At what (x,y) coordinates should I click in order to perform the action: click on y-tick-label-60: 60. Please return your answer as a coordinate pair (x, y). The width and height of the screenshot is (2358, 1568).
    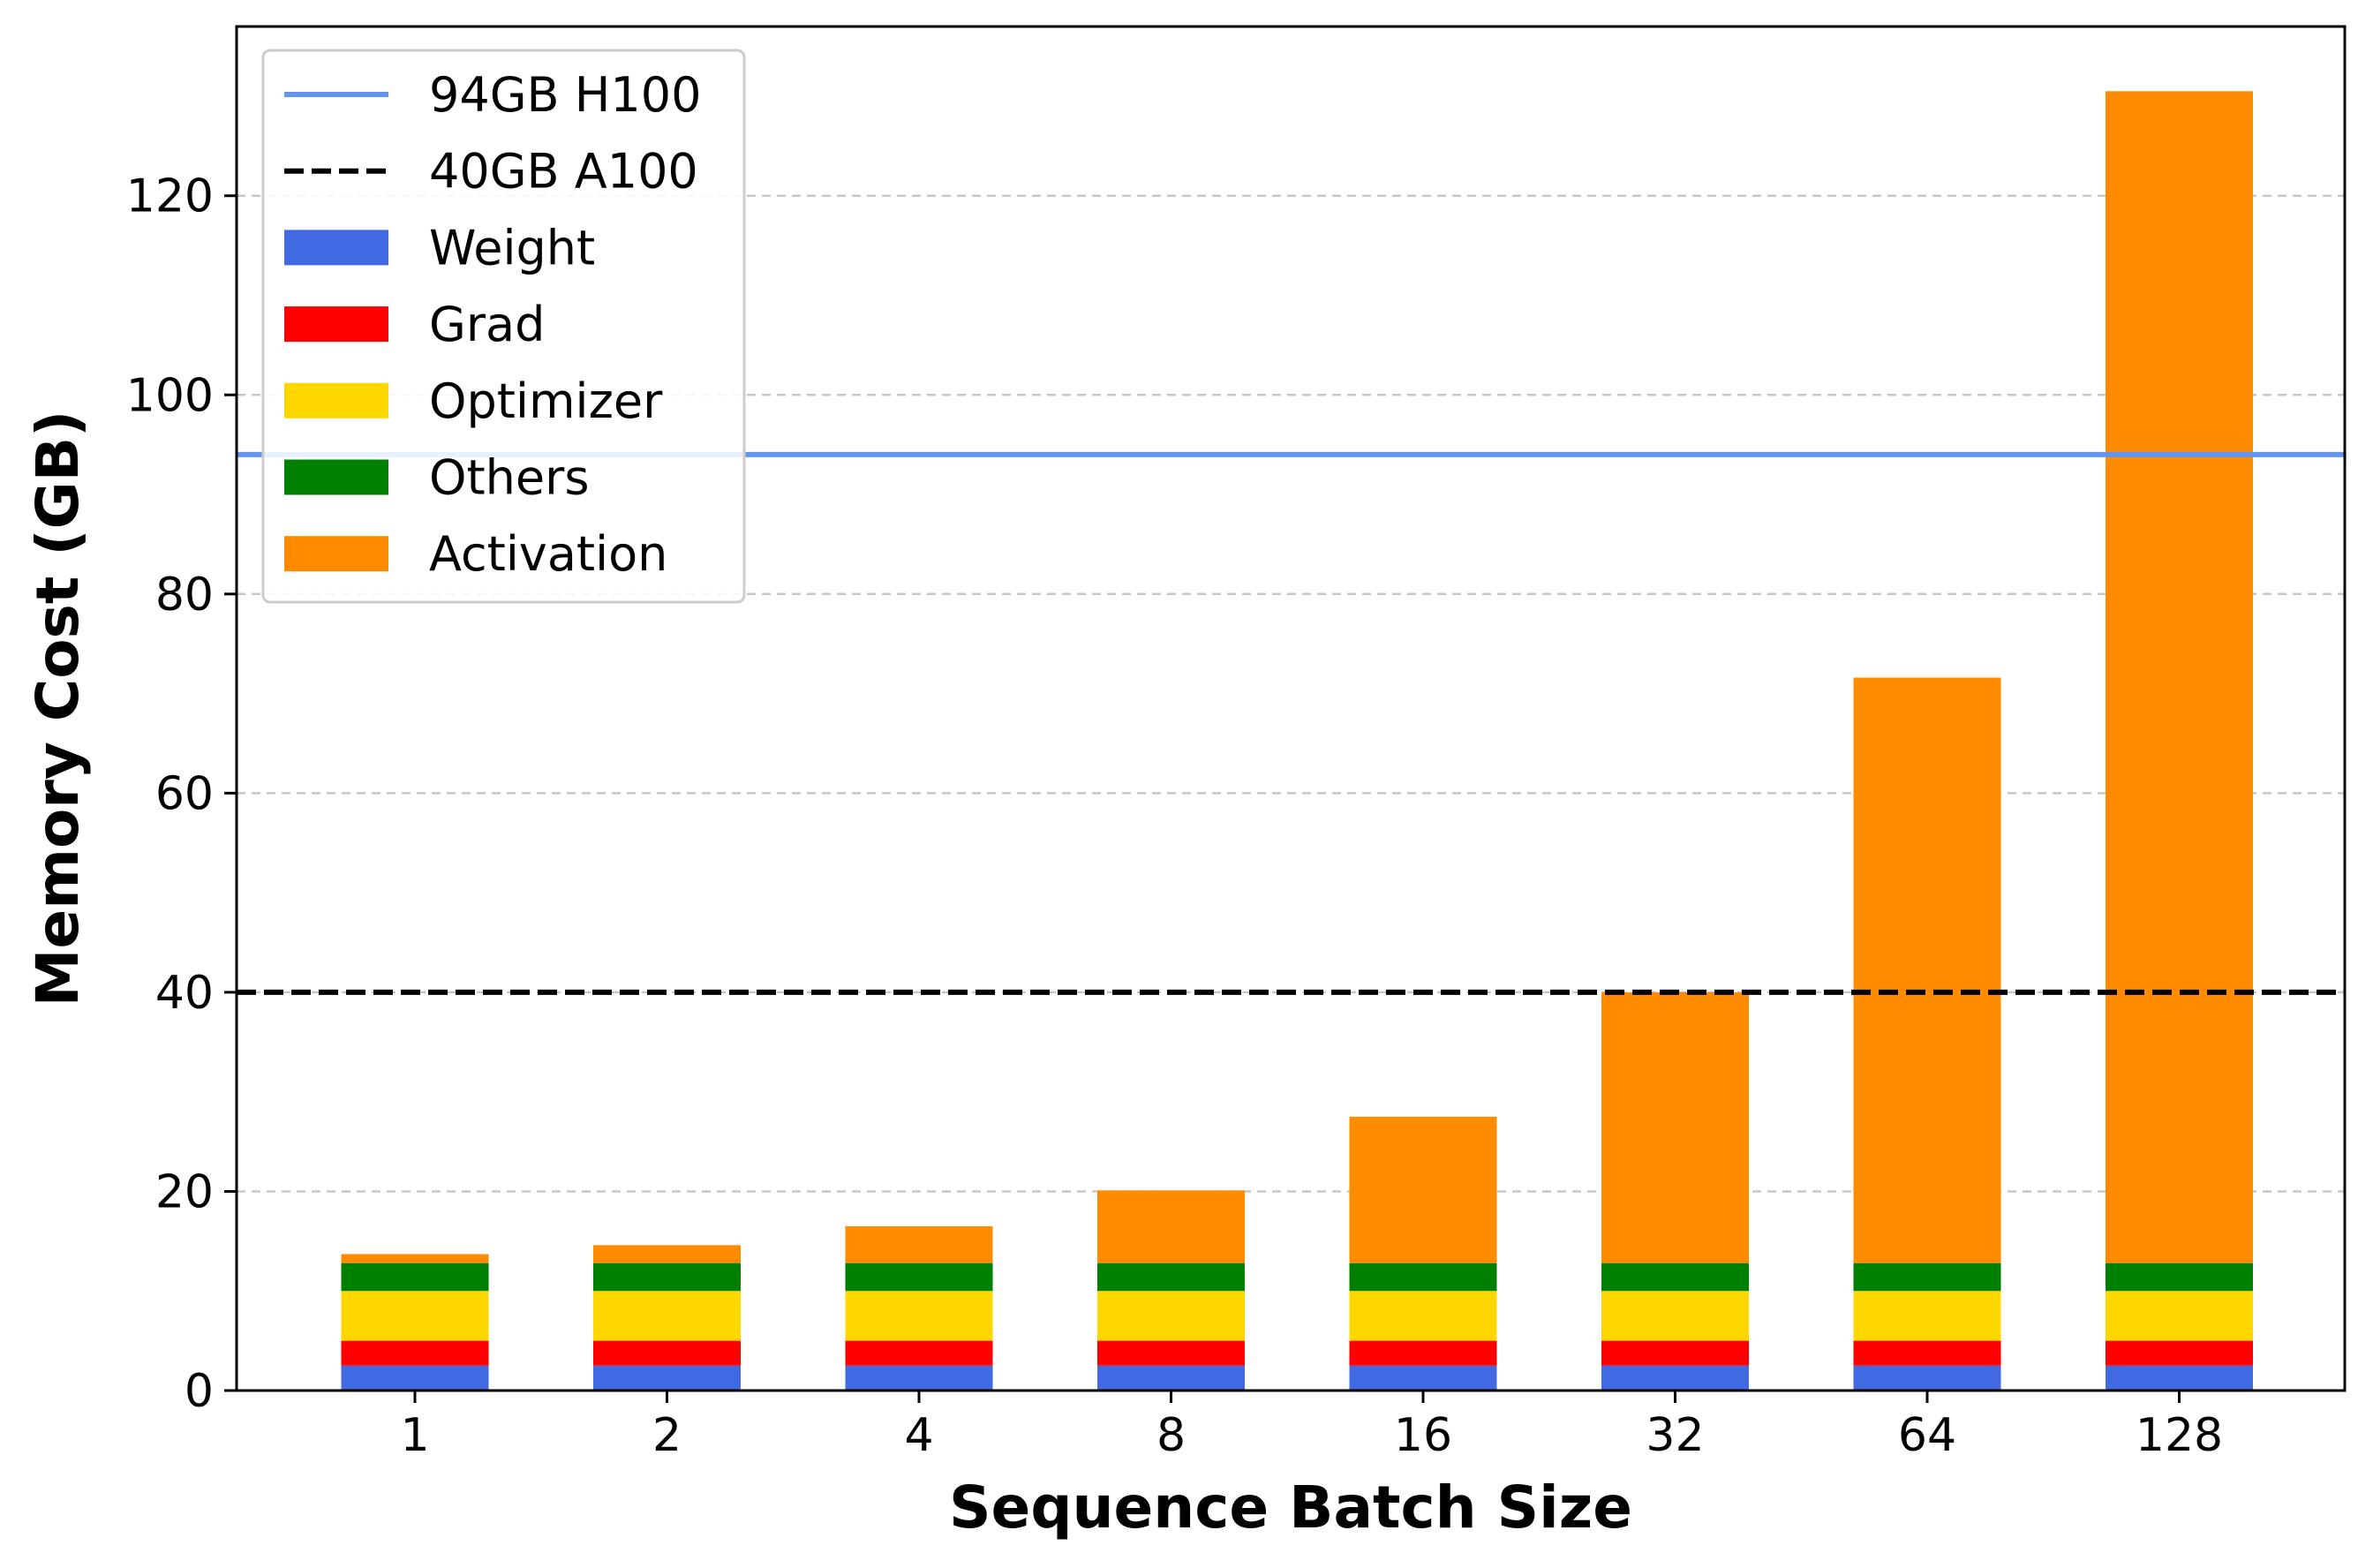
    Looking at the image, I should click on (184, 793).